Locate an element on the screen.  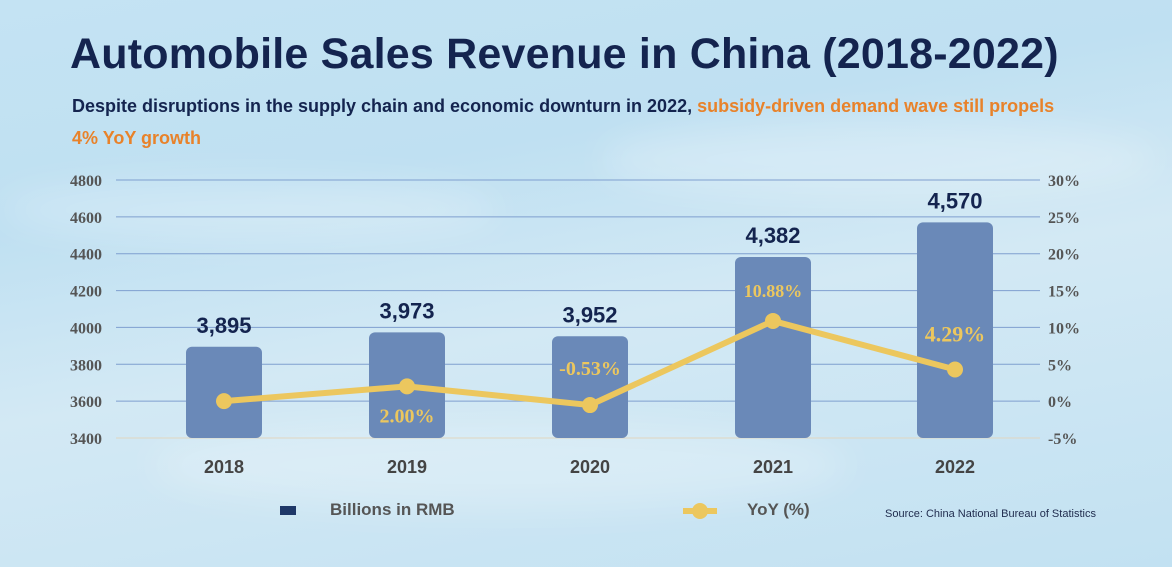
yoy-point-2021 is located at coordinates (773, 320).